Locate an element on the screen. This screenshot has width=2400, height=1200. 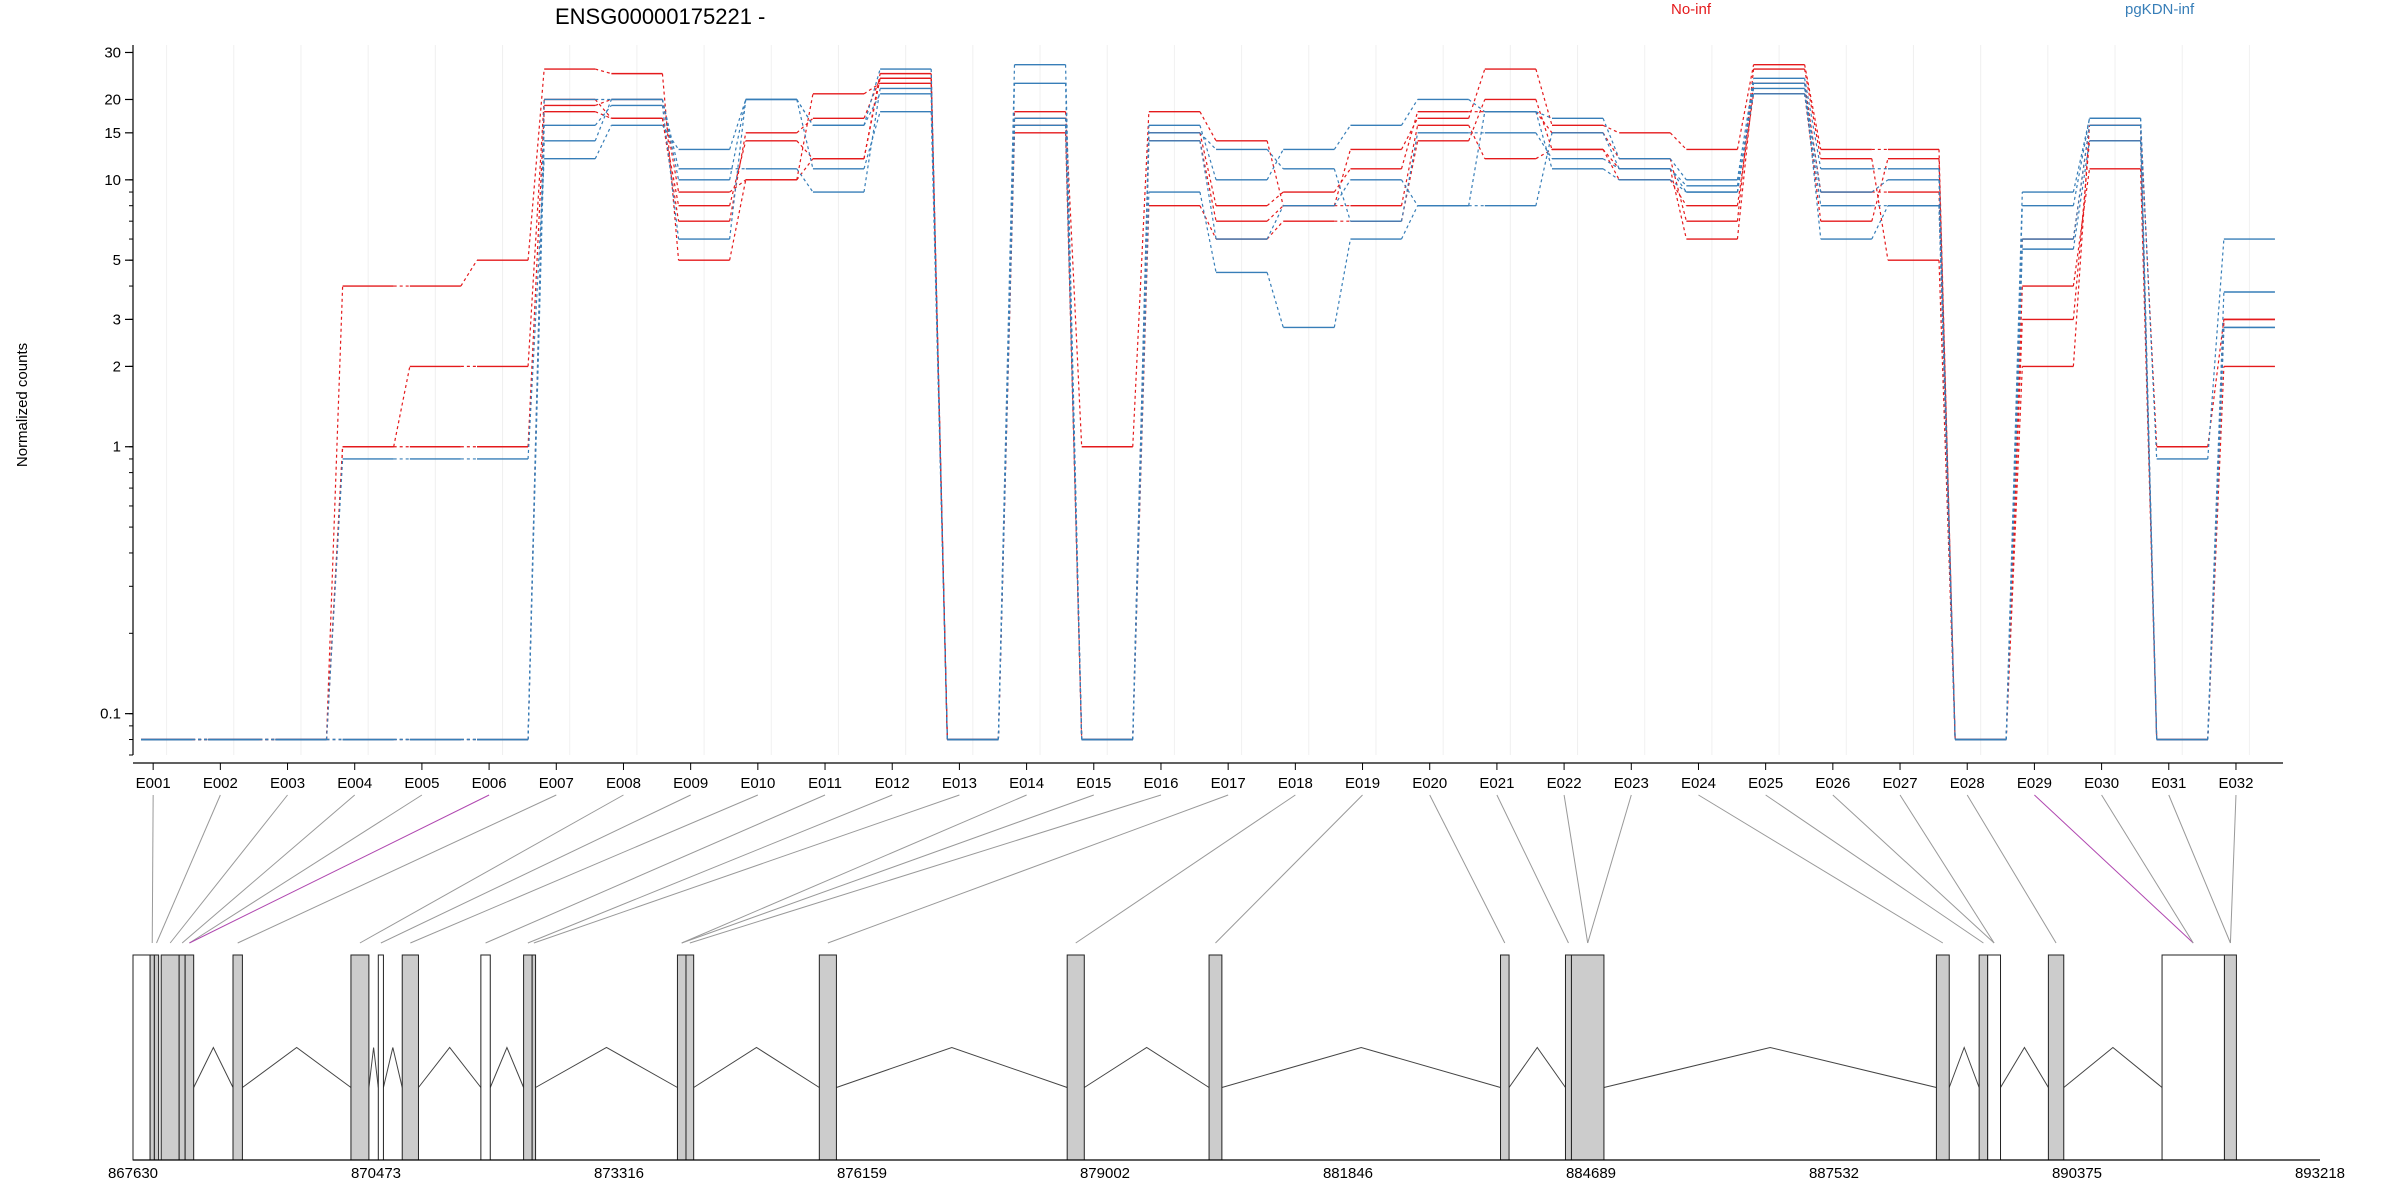
legend-pgkdn-inf: pgKDN-inf is located at coordinates (2160, 9).